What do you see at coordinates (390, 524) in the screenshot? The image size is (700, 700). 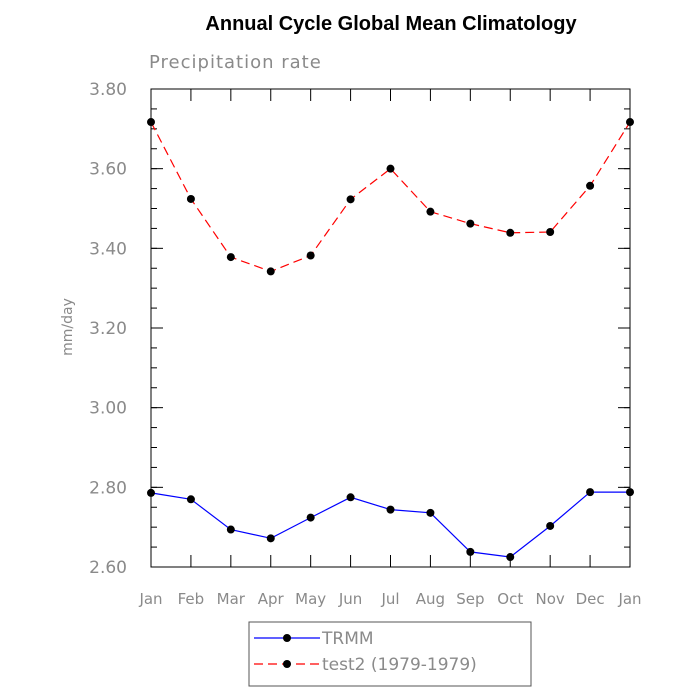 I see `series-line-trmm` at bounding box center [390, 524].